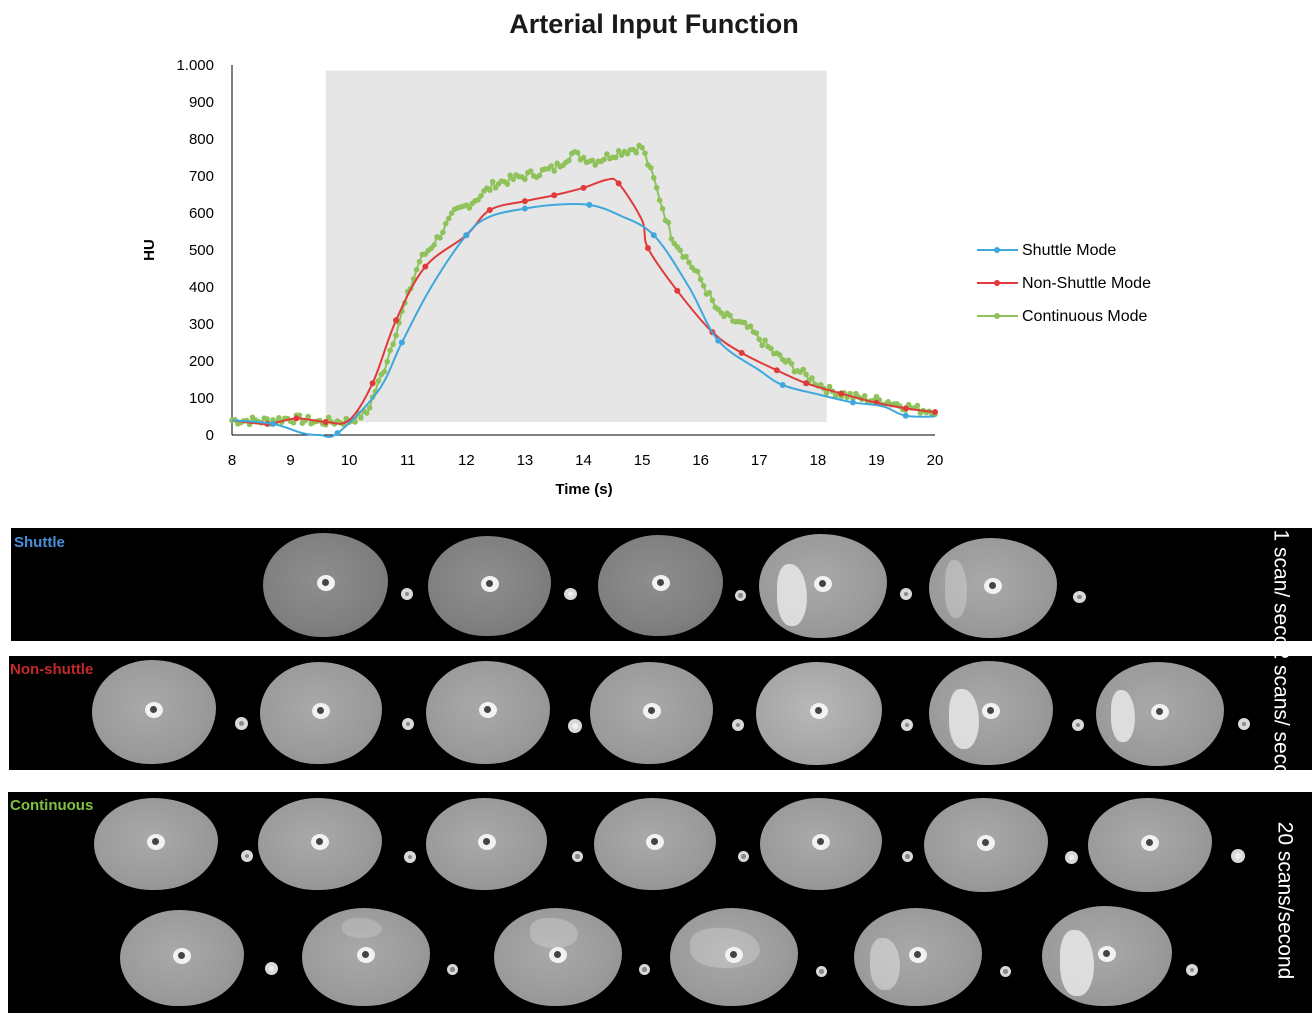 This screenshot has height=1013, width=1312. I want to click on x-axis: 8 9 10 11 12 13 14 15 16 17 18 19 20, so click(585, 451).